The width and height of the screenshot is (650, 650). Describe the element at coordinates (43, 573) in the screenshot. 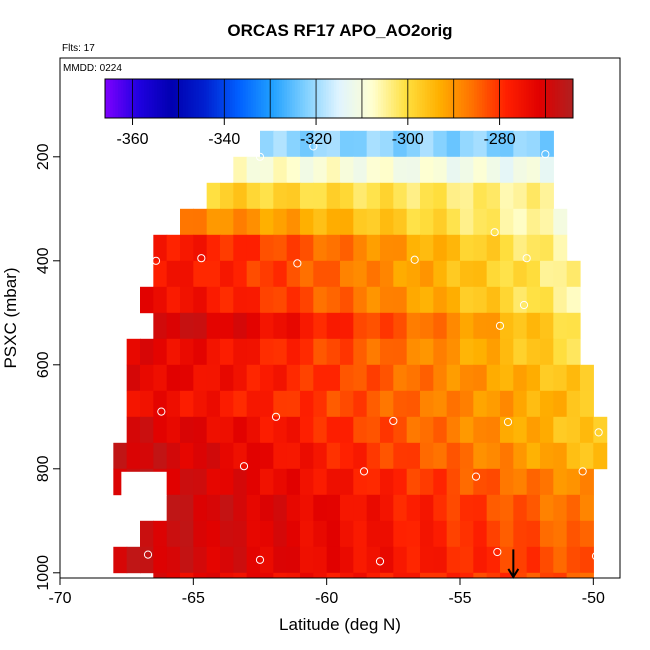

I see `y-tick-label: 1000` at that location.